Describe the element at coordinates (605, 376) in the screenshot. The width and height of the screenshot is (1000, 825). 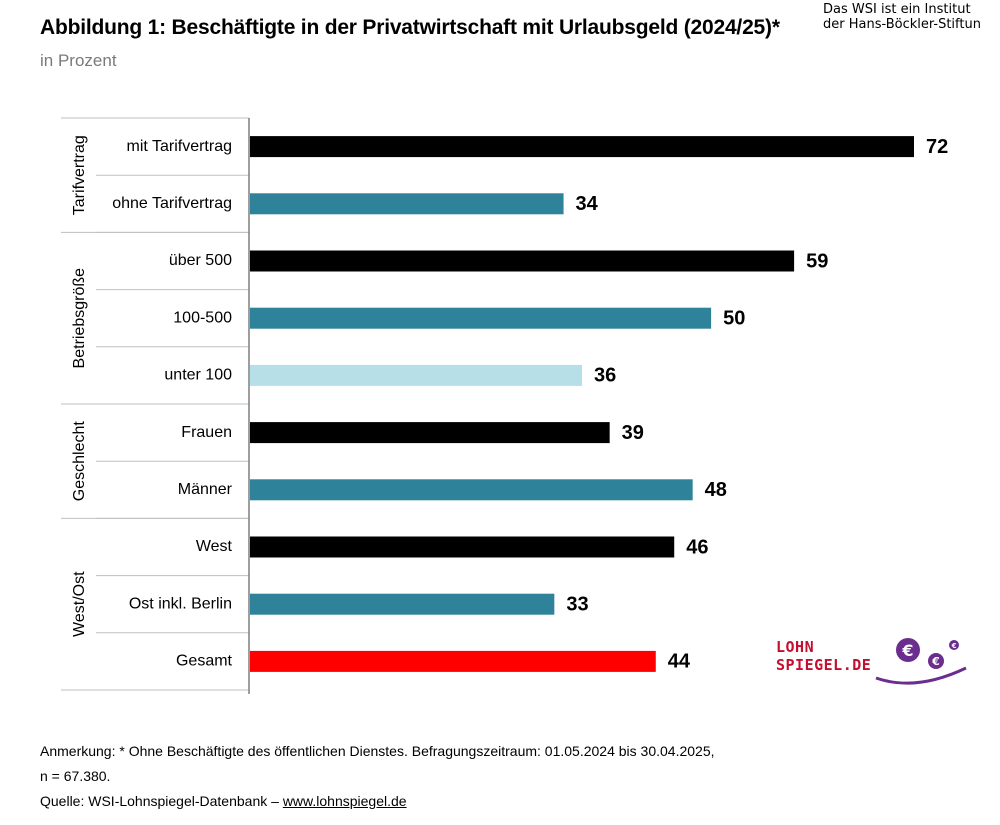
I see `value-label: 36` at that location.